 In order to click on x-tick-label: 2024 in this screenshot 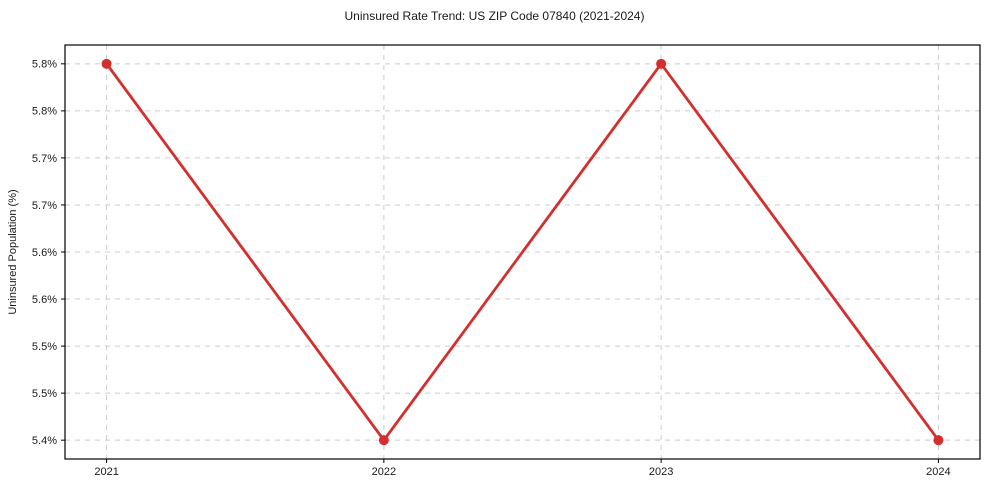, I will do `click(938, 472)`.